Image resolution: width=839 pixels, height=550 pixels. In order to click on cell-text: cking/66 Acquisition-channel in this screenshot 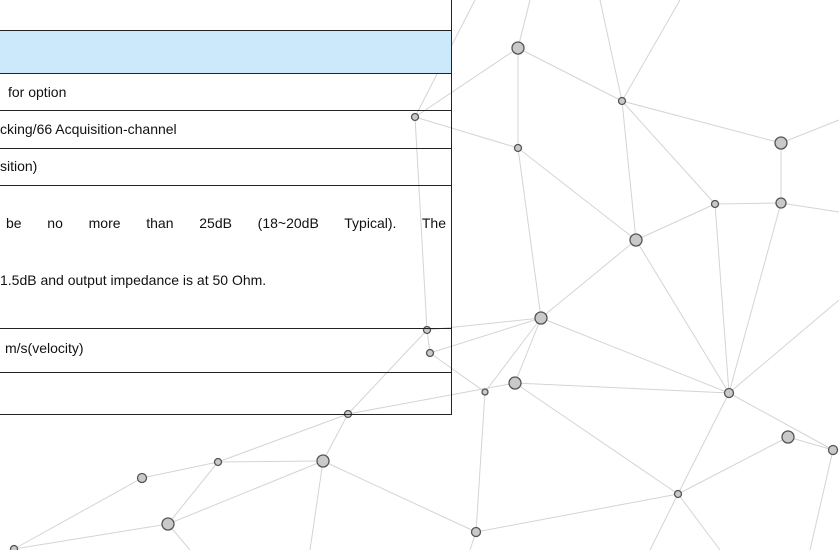, I will do `click(88, 129)`.